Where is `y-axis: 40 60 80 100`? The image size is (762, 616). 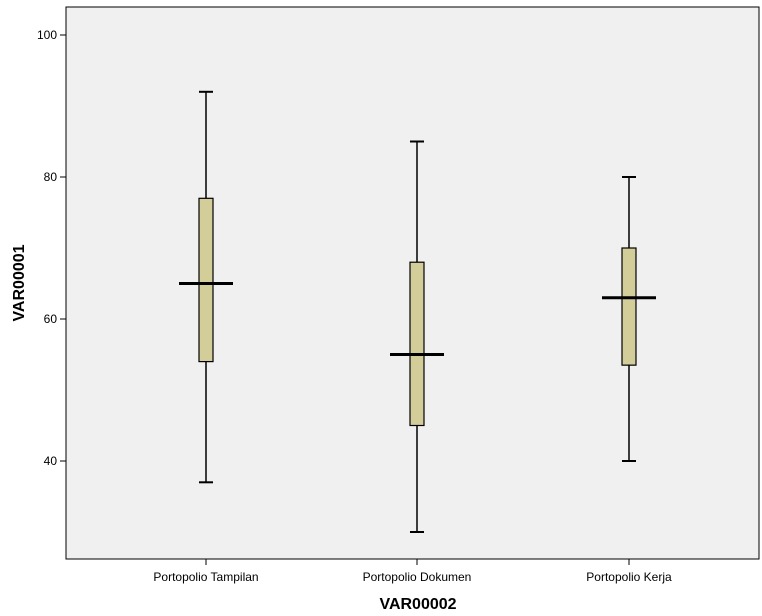
y-axis: 40 60 80 100 is located at coordinates (51, 248).